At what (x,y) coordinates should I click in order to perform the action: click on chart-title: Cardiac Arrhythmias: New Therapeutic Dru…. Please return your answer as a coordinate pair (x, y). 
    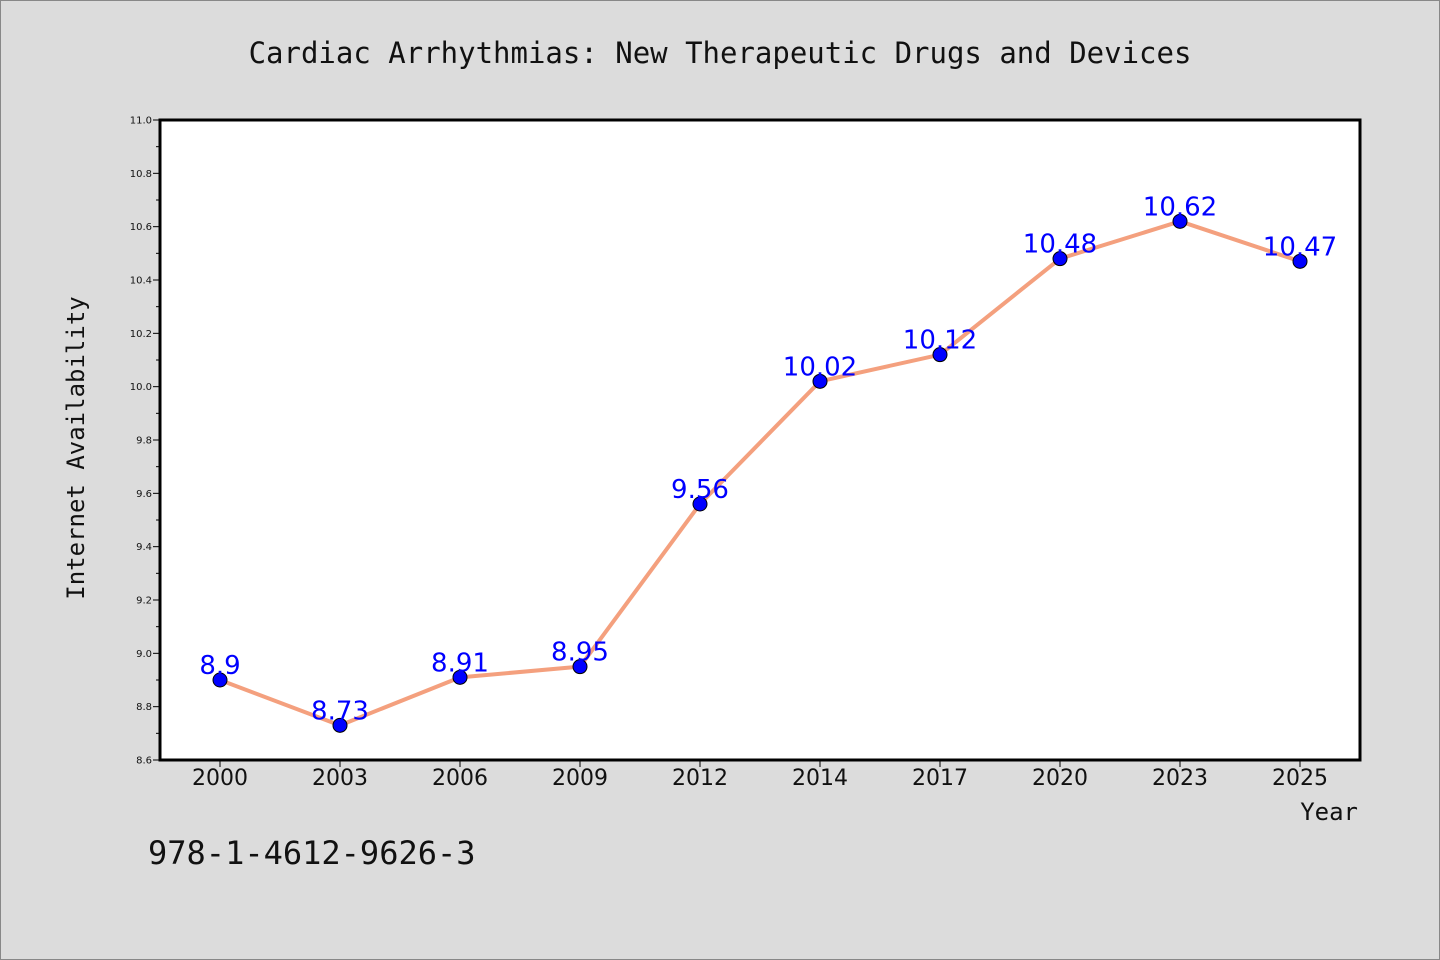
    Looking at the image, I should click on (720, 53).